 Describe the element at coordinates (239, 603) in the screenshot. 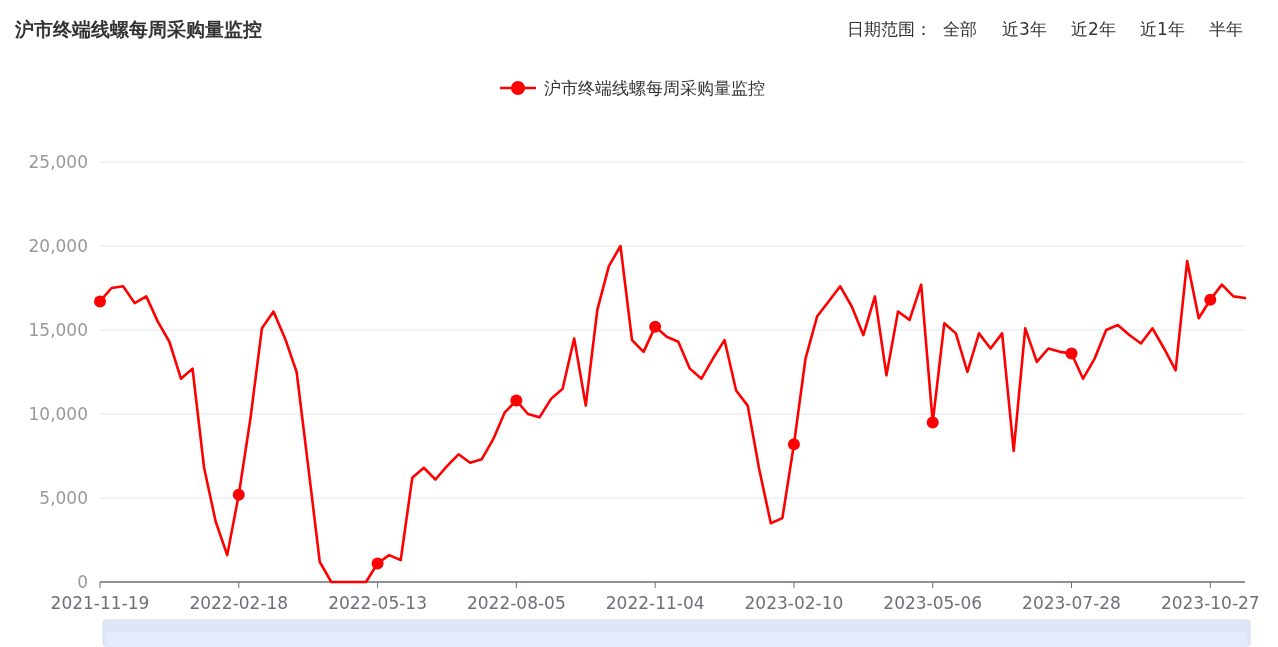

I see `x-tick-label: 2022-02-18` at that location.